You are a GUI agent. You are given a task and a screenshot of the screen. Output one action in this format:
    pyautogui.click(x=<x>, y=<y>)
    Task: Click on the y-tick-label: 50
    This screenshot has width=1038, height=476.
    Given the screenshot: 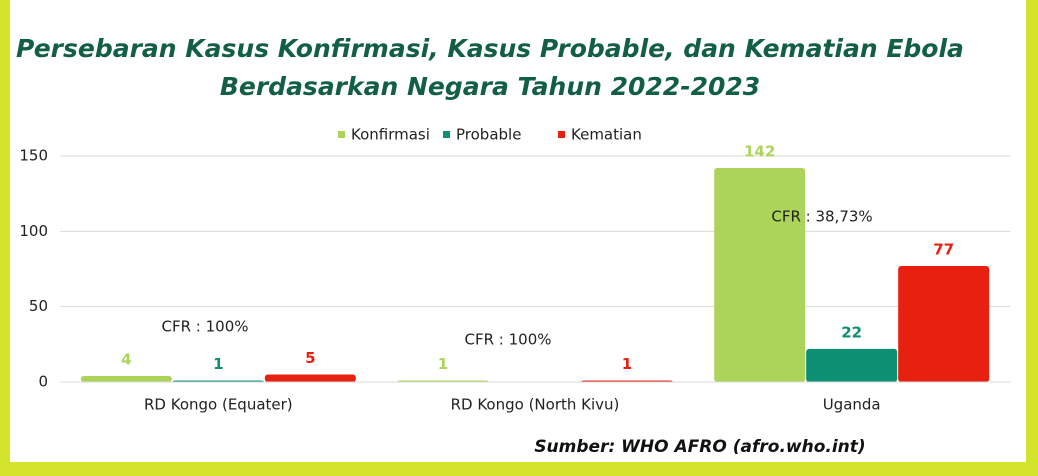 What is the action you would take?
    pyautogui.click(x=38, y=306)
    